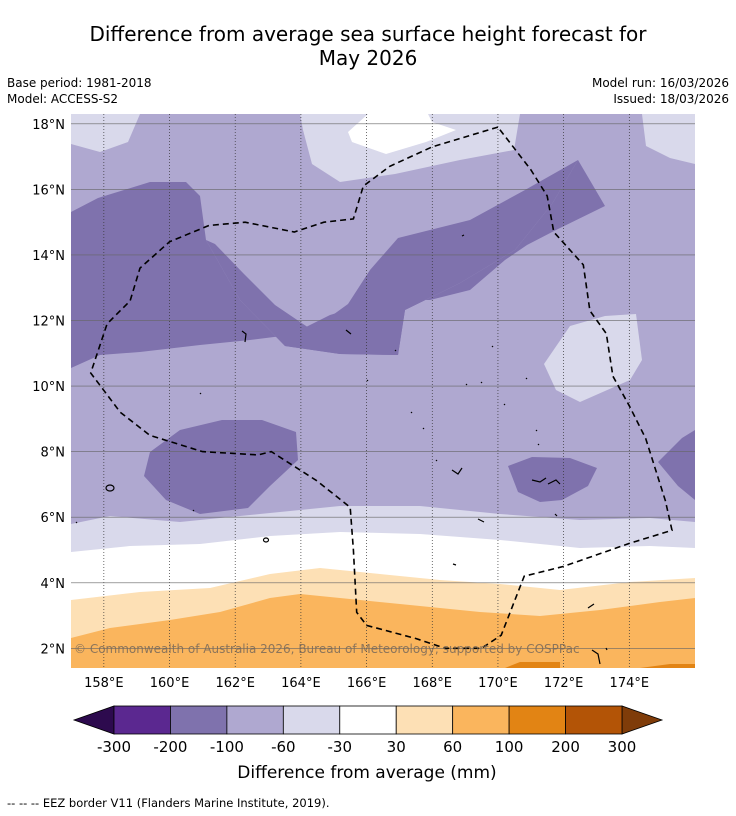 This screenshot has height=816, width=736. Describe the element at coordinates (110, 488) in the screenshot. I see `island-atoll-west` at that location.